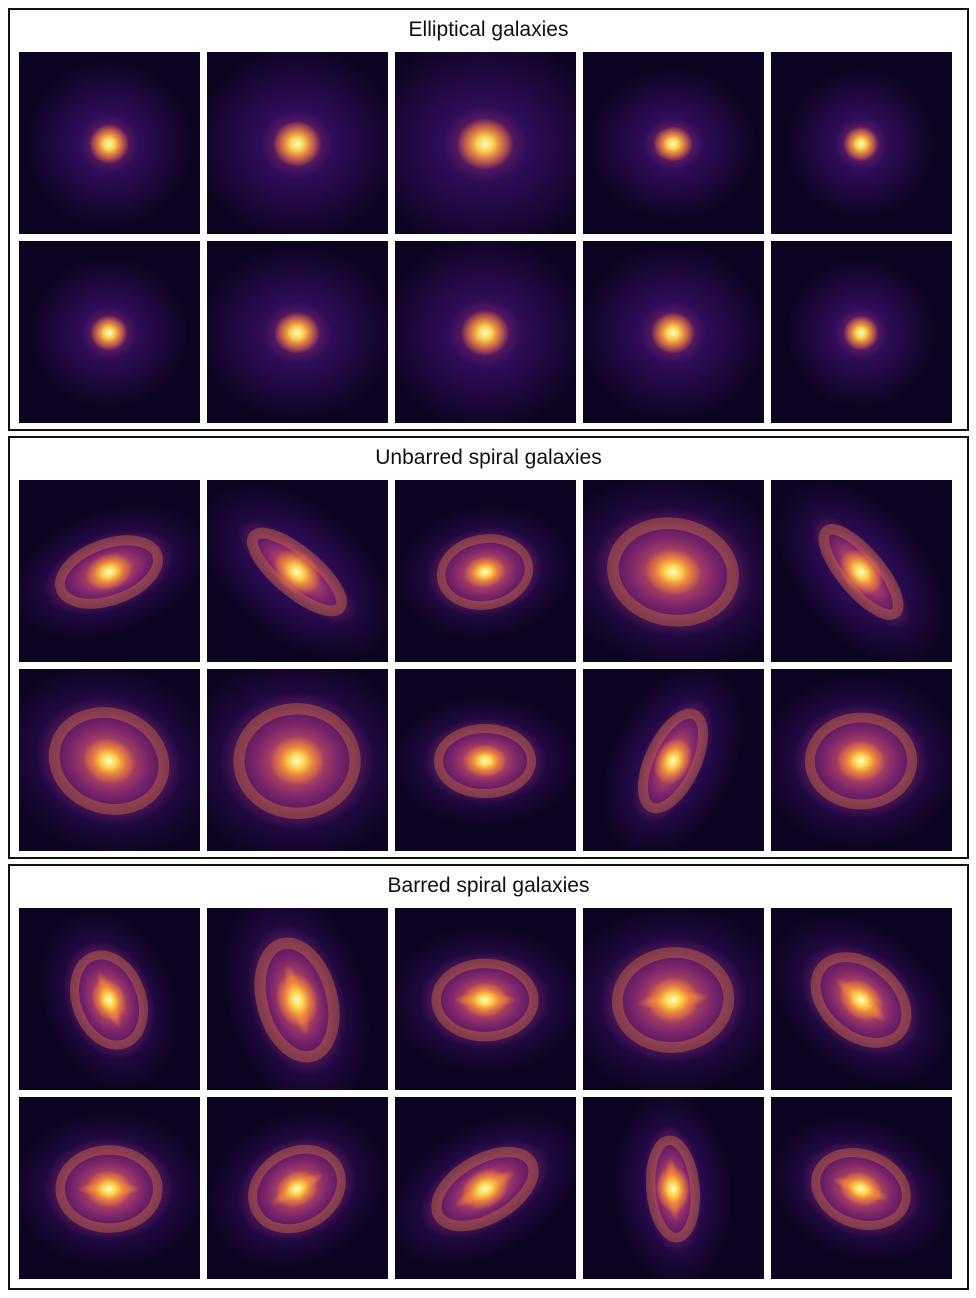 The image size is (976, 1298). Describe the element at coordinates (488, 29) in the screenshot. I see `panel-title: Elliptical galaxies` at that location.